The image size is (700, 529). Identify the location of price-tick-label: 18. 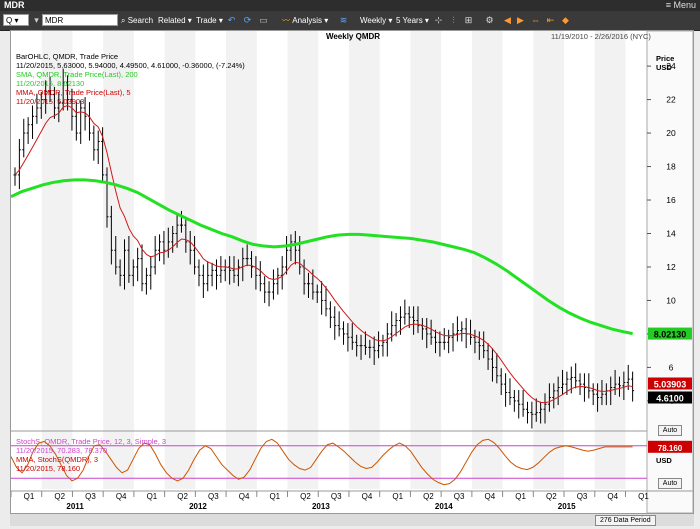
(671, 167).